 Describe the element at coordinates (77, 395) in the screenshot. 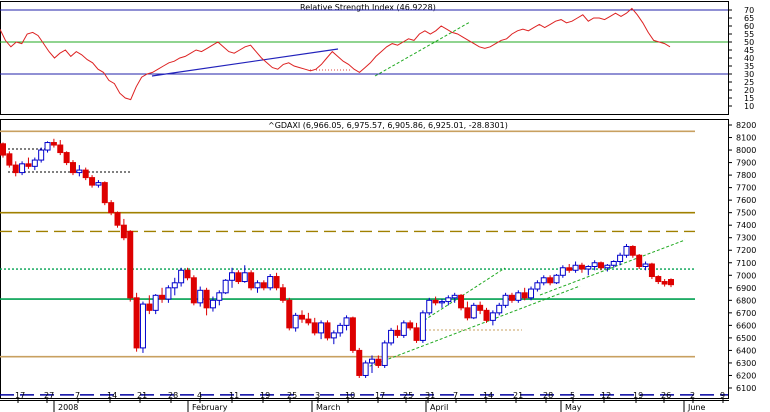

I see `time-tick-label: 7` at that location.